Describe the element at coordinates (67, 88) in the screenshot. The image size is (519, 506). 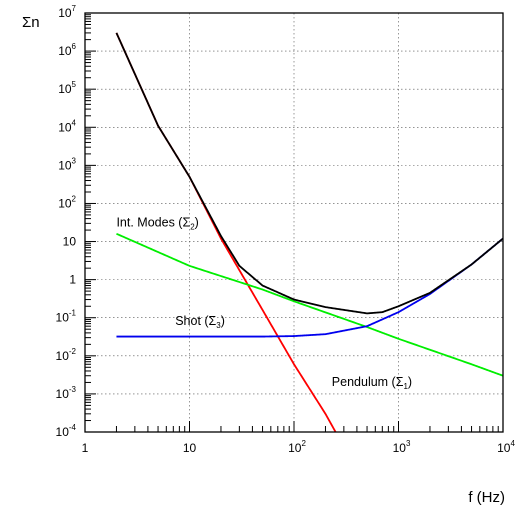
I see `y-tick-label: 10⁵` at that location.